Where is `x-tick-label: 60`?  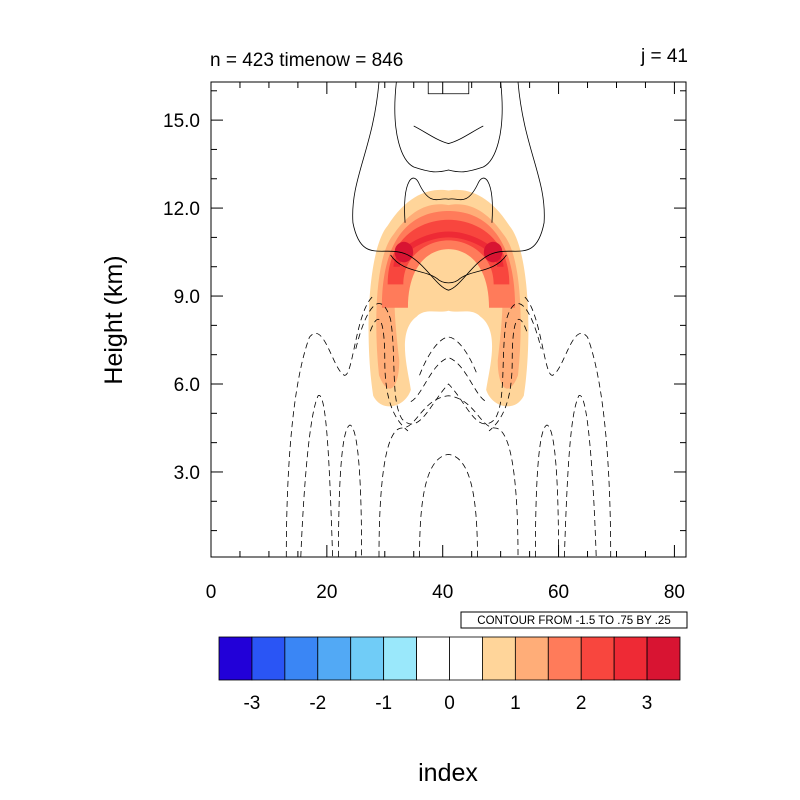
x-tick-label: 60 is located at coordinates (558, 592).